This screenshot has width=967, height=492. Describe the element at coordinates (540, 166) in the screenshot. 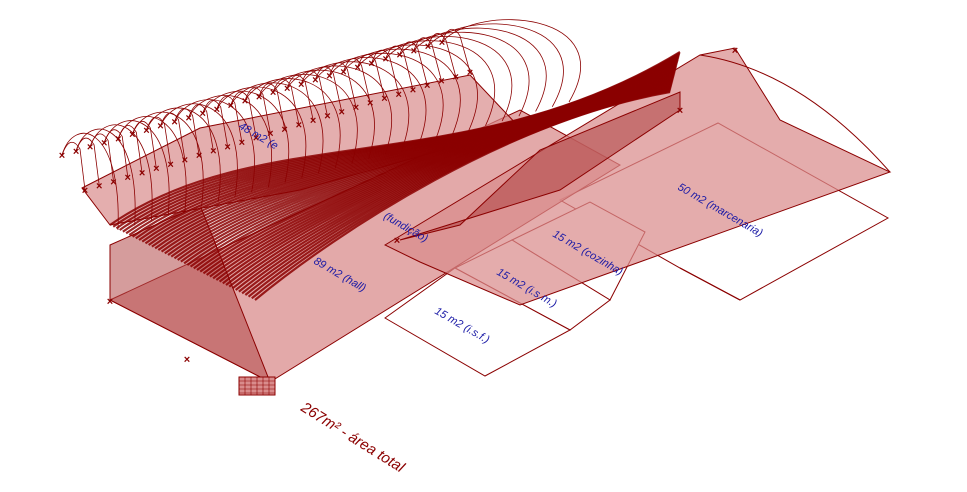

I see `inner-ramp` at that location.